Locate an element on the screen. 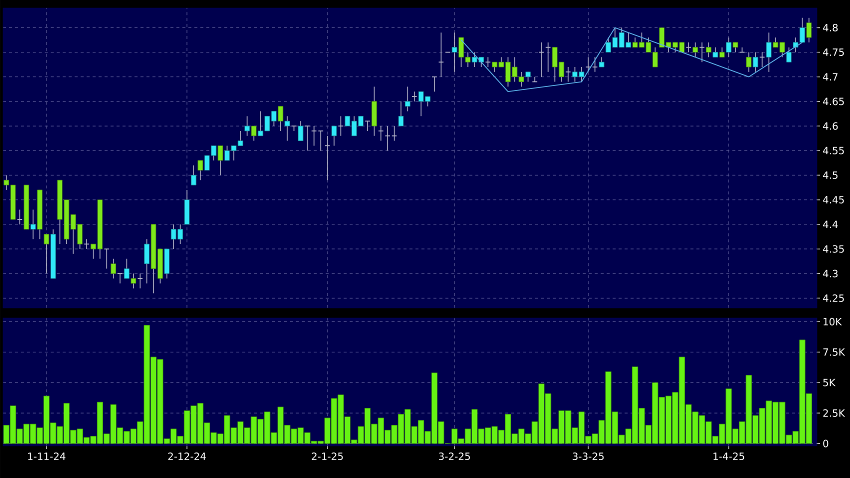 This screenshot has width=850, height=478. y-tick-label: 10K is located at coordinates (833, 322).